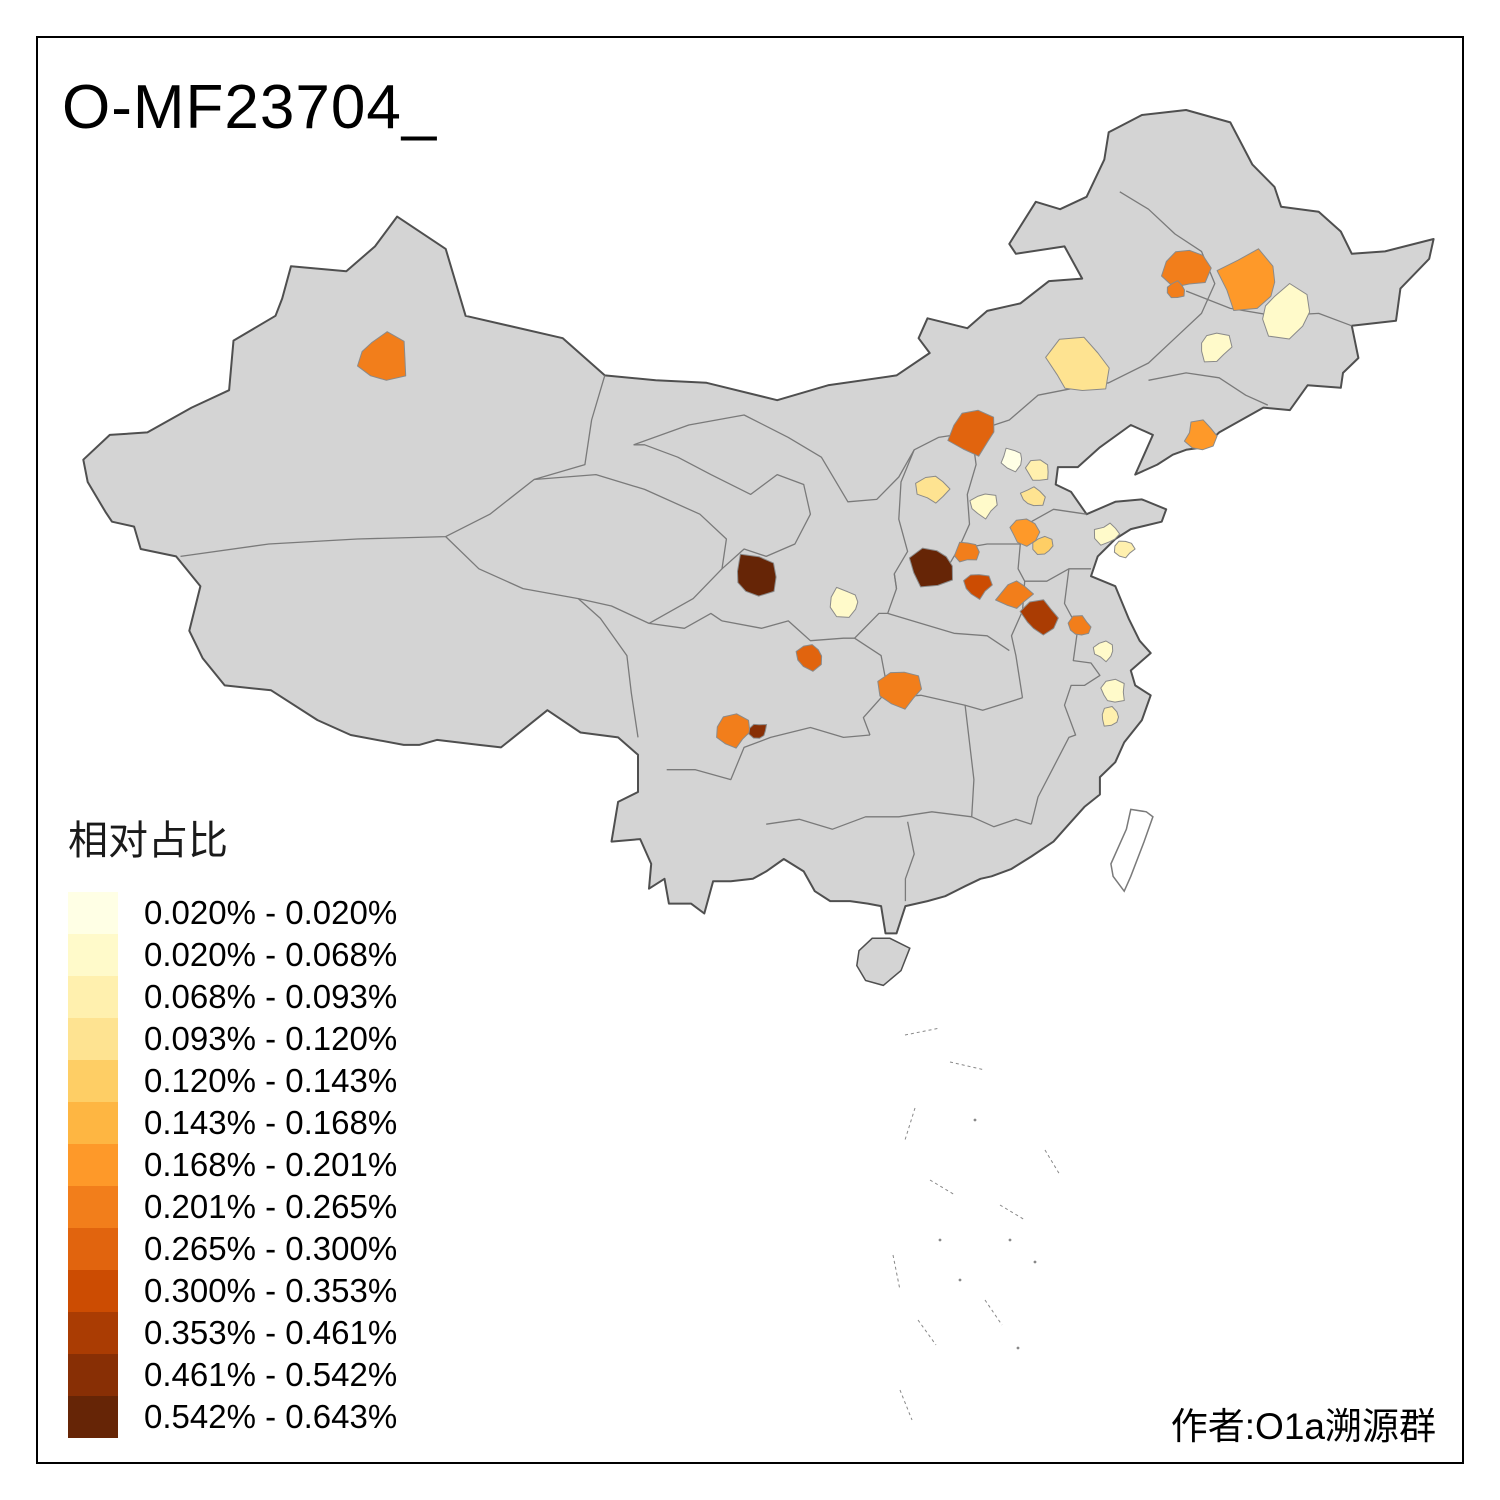  I want to click on legend-row: 0.068% - 0.093%, so click(232, 997).